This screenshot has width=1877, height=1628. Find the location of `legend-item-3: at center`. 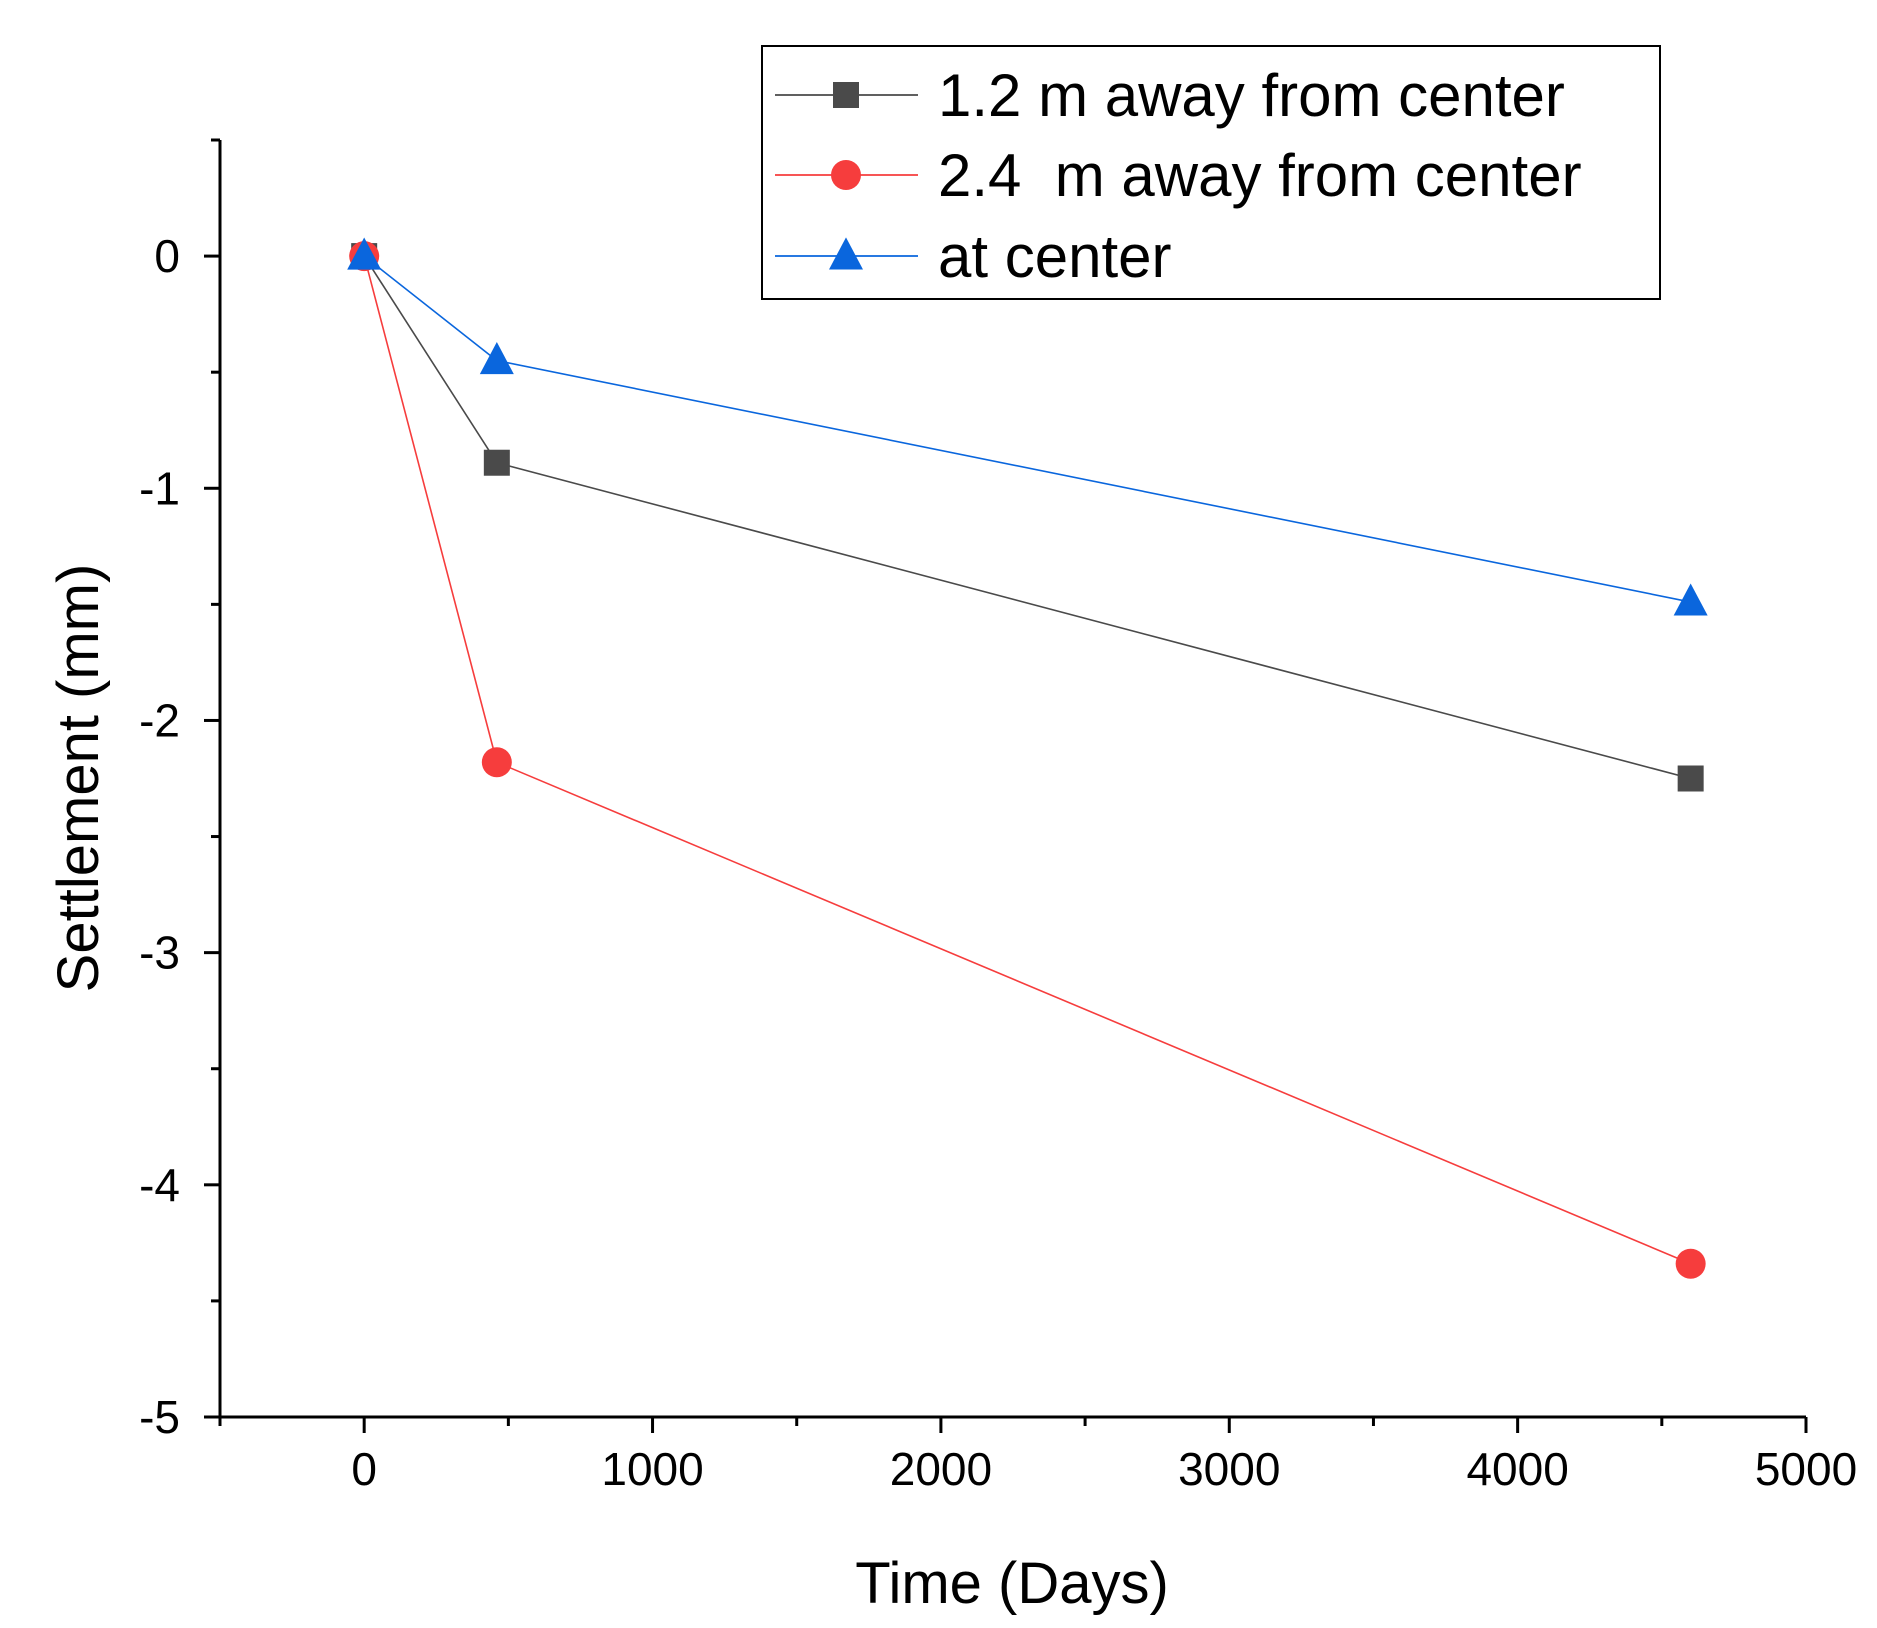

legend-item-3: at center is located at coordinates (973, 256).